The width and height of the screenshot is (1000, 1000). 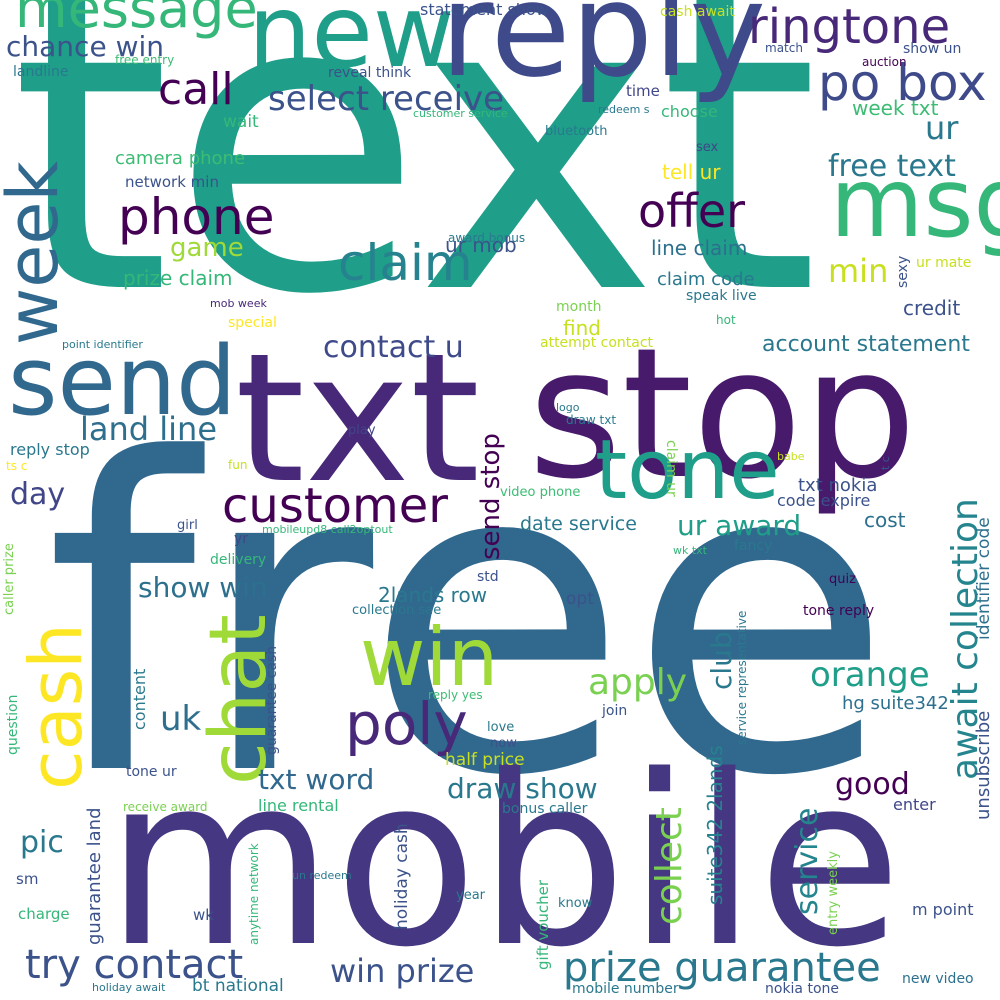 What do you see at coordinates (129, 987) in the screenshot?
I see `word-holiday-await: holiday await` at bounding box center [129, 987].